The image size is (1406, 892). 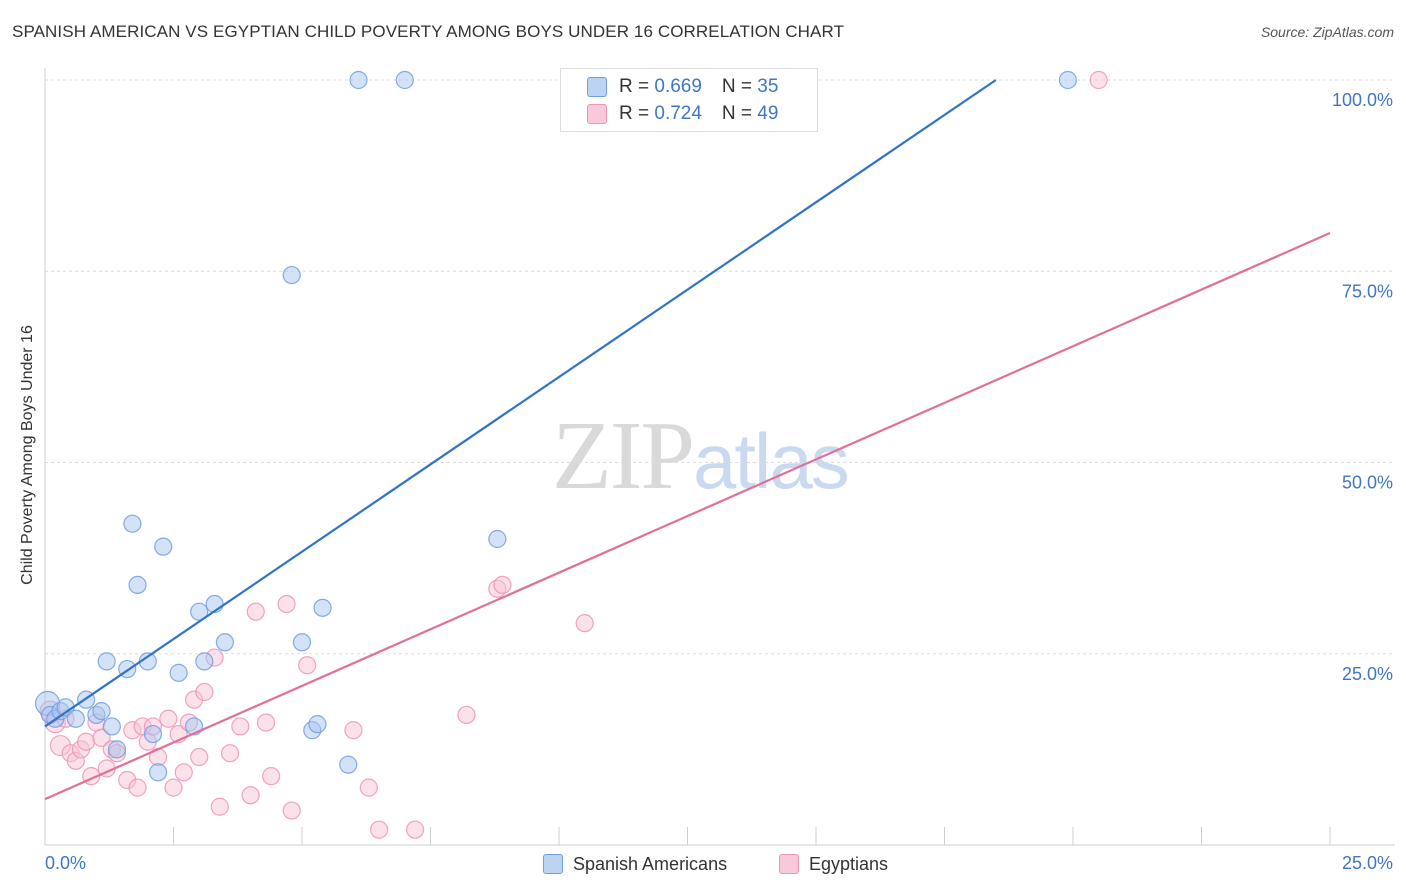 I want to click on watermark: ZIPatlas, so click(x=701, y=455).